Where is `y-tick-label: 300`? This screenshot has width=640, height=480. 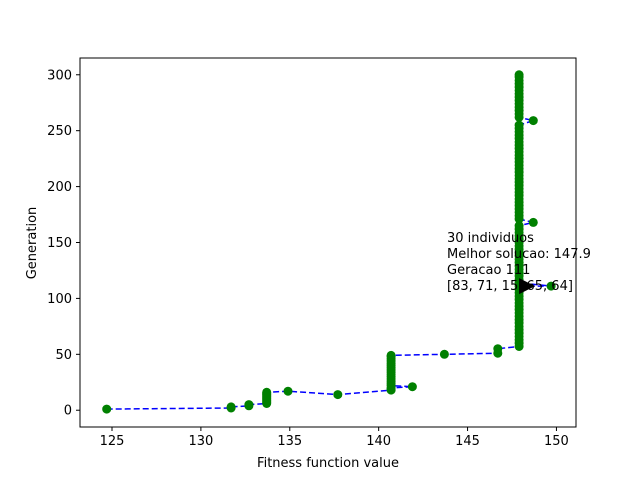 y-tick-label: 300 is located at coordinates (59, 75).